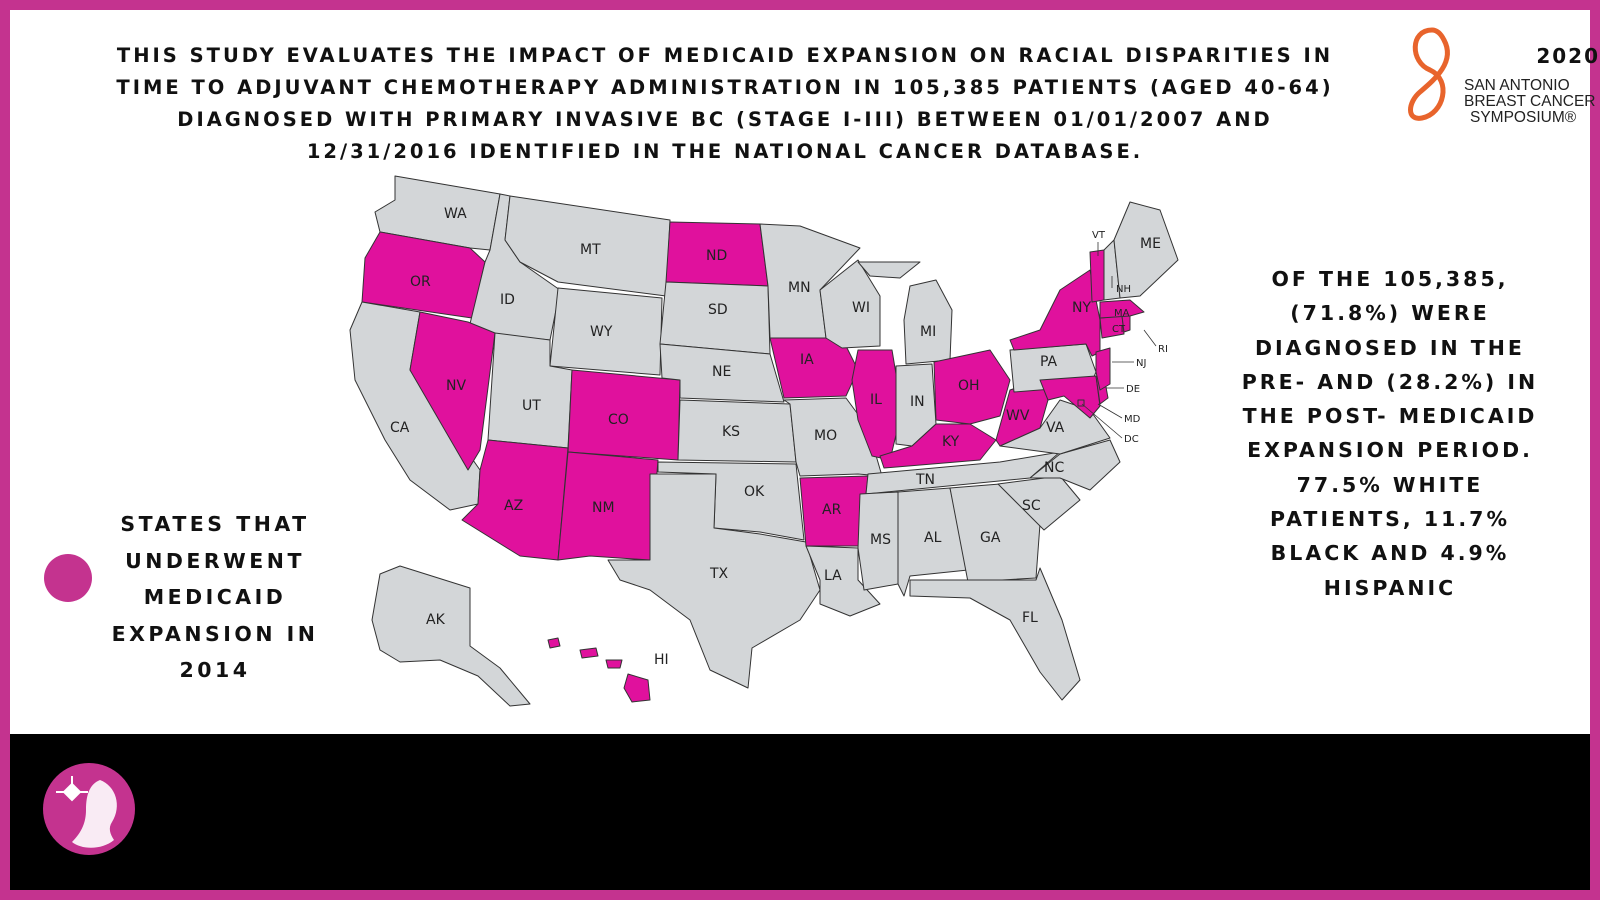 This screenshot has width=1600, height=900. I want to click on state-NE, so click(722, 373).